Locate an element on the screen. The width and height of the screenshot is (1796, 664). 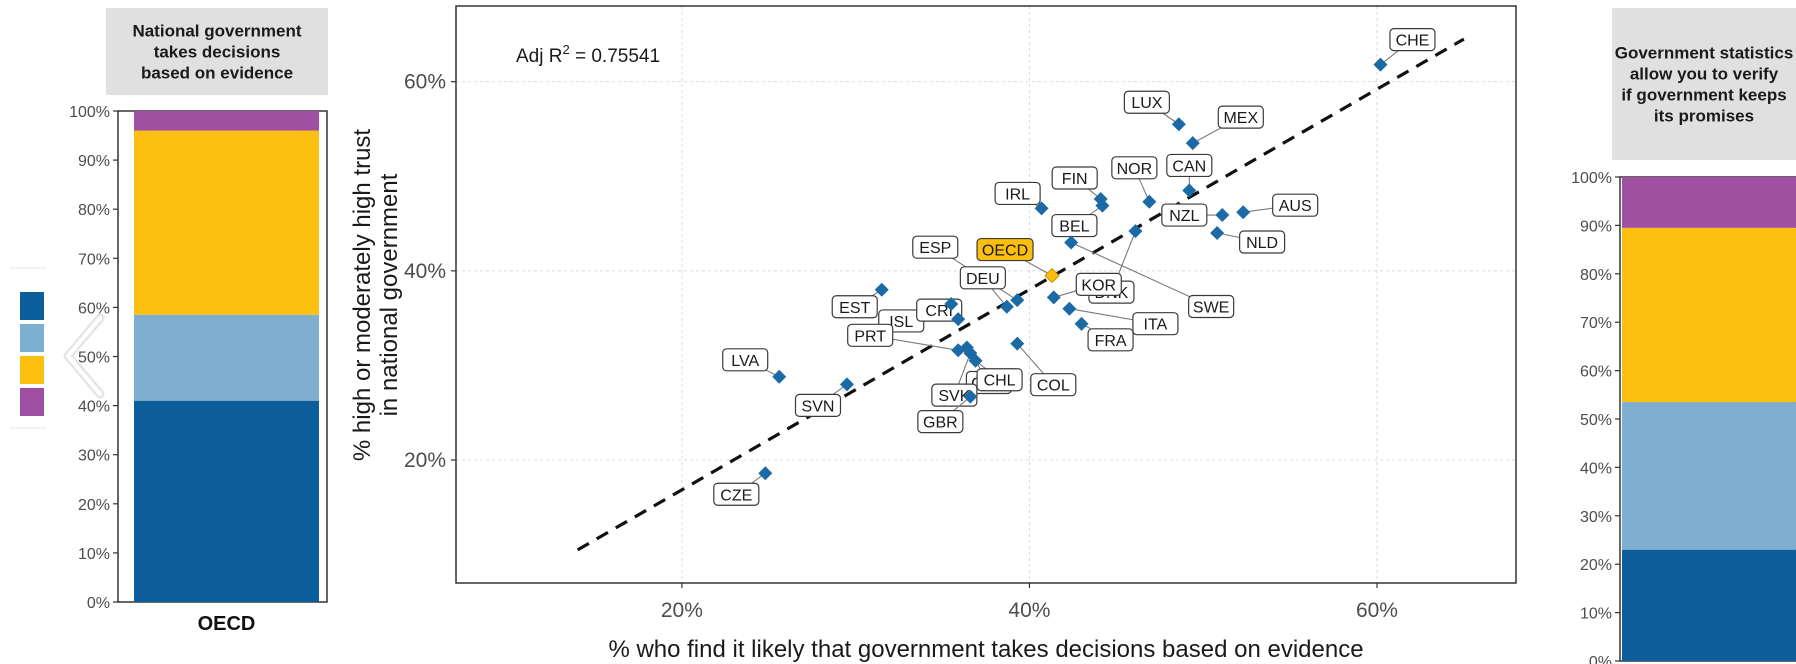
point-label: NLD is located at coordinates (1262, 243).